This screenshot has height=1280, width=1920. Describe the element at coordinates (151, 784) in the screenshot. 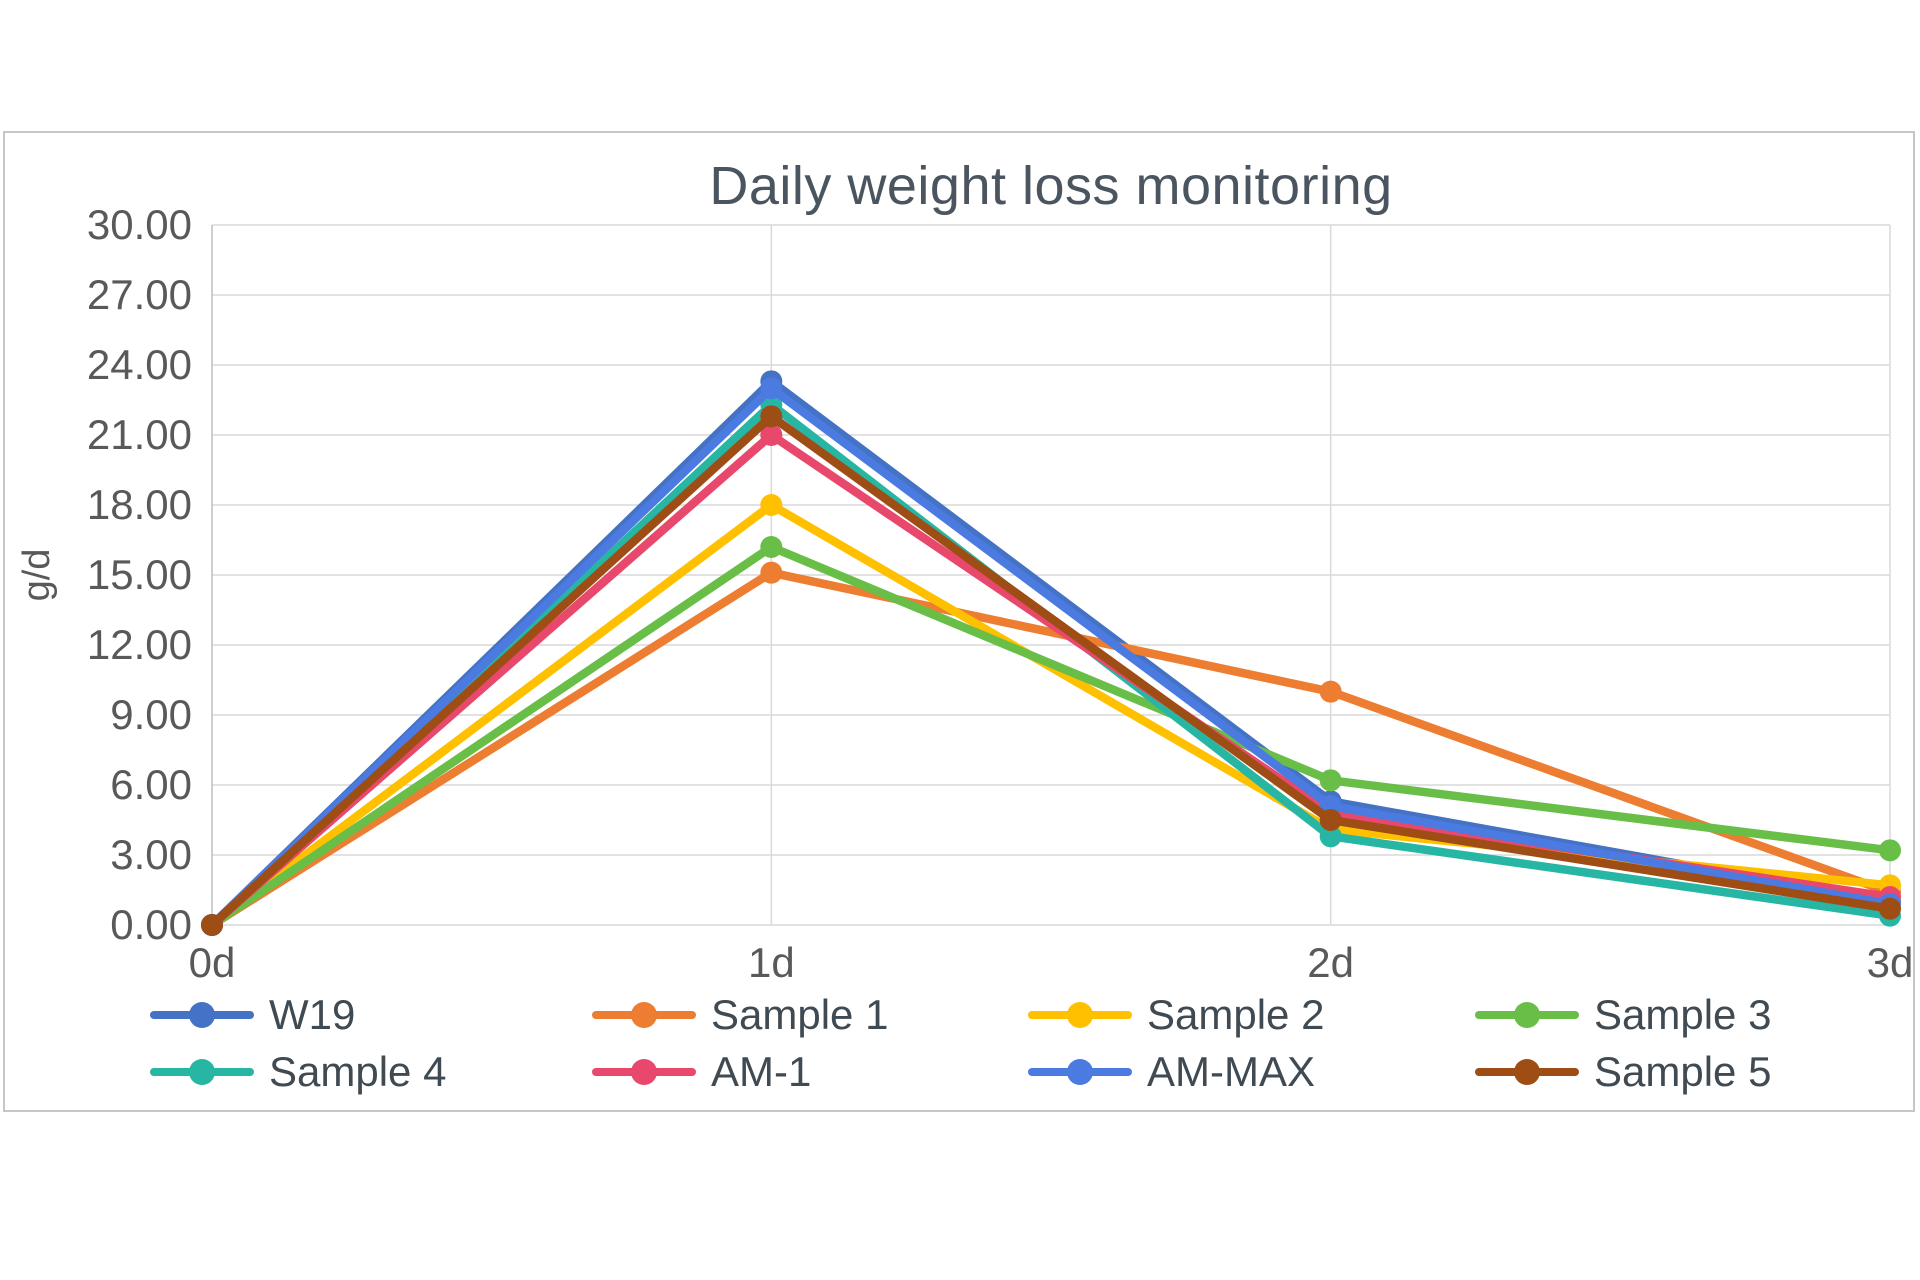

I see `svg-text: 6.00` at that location.